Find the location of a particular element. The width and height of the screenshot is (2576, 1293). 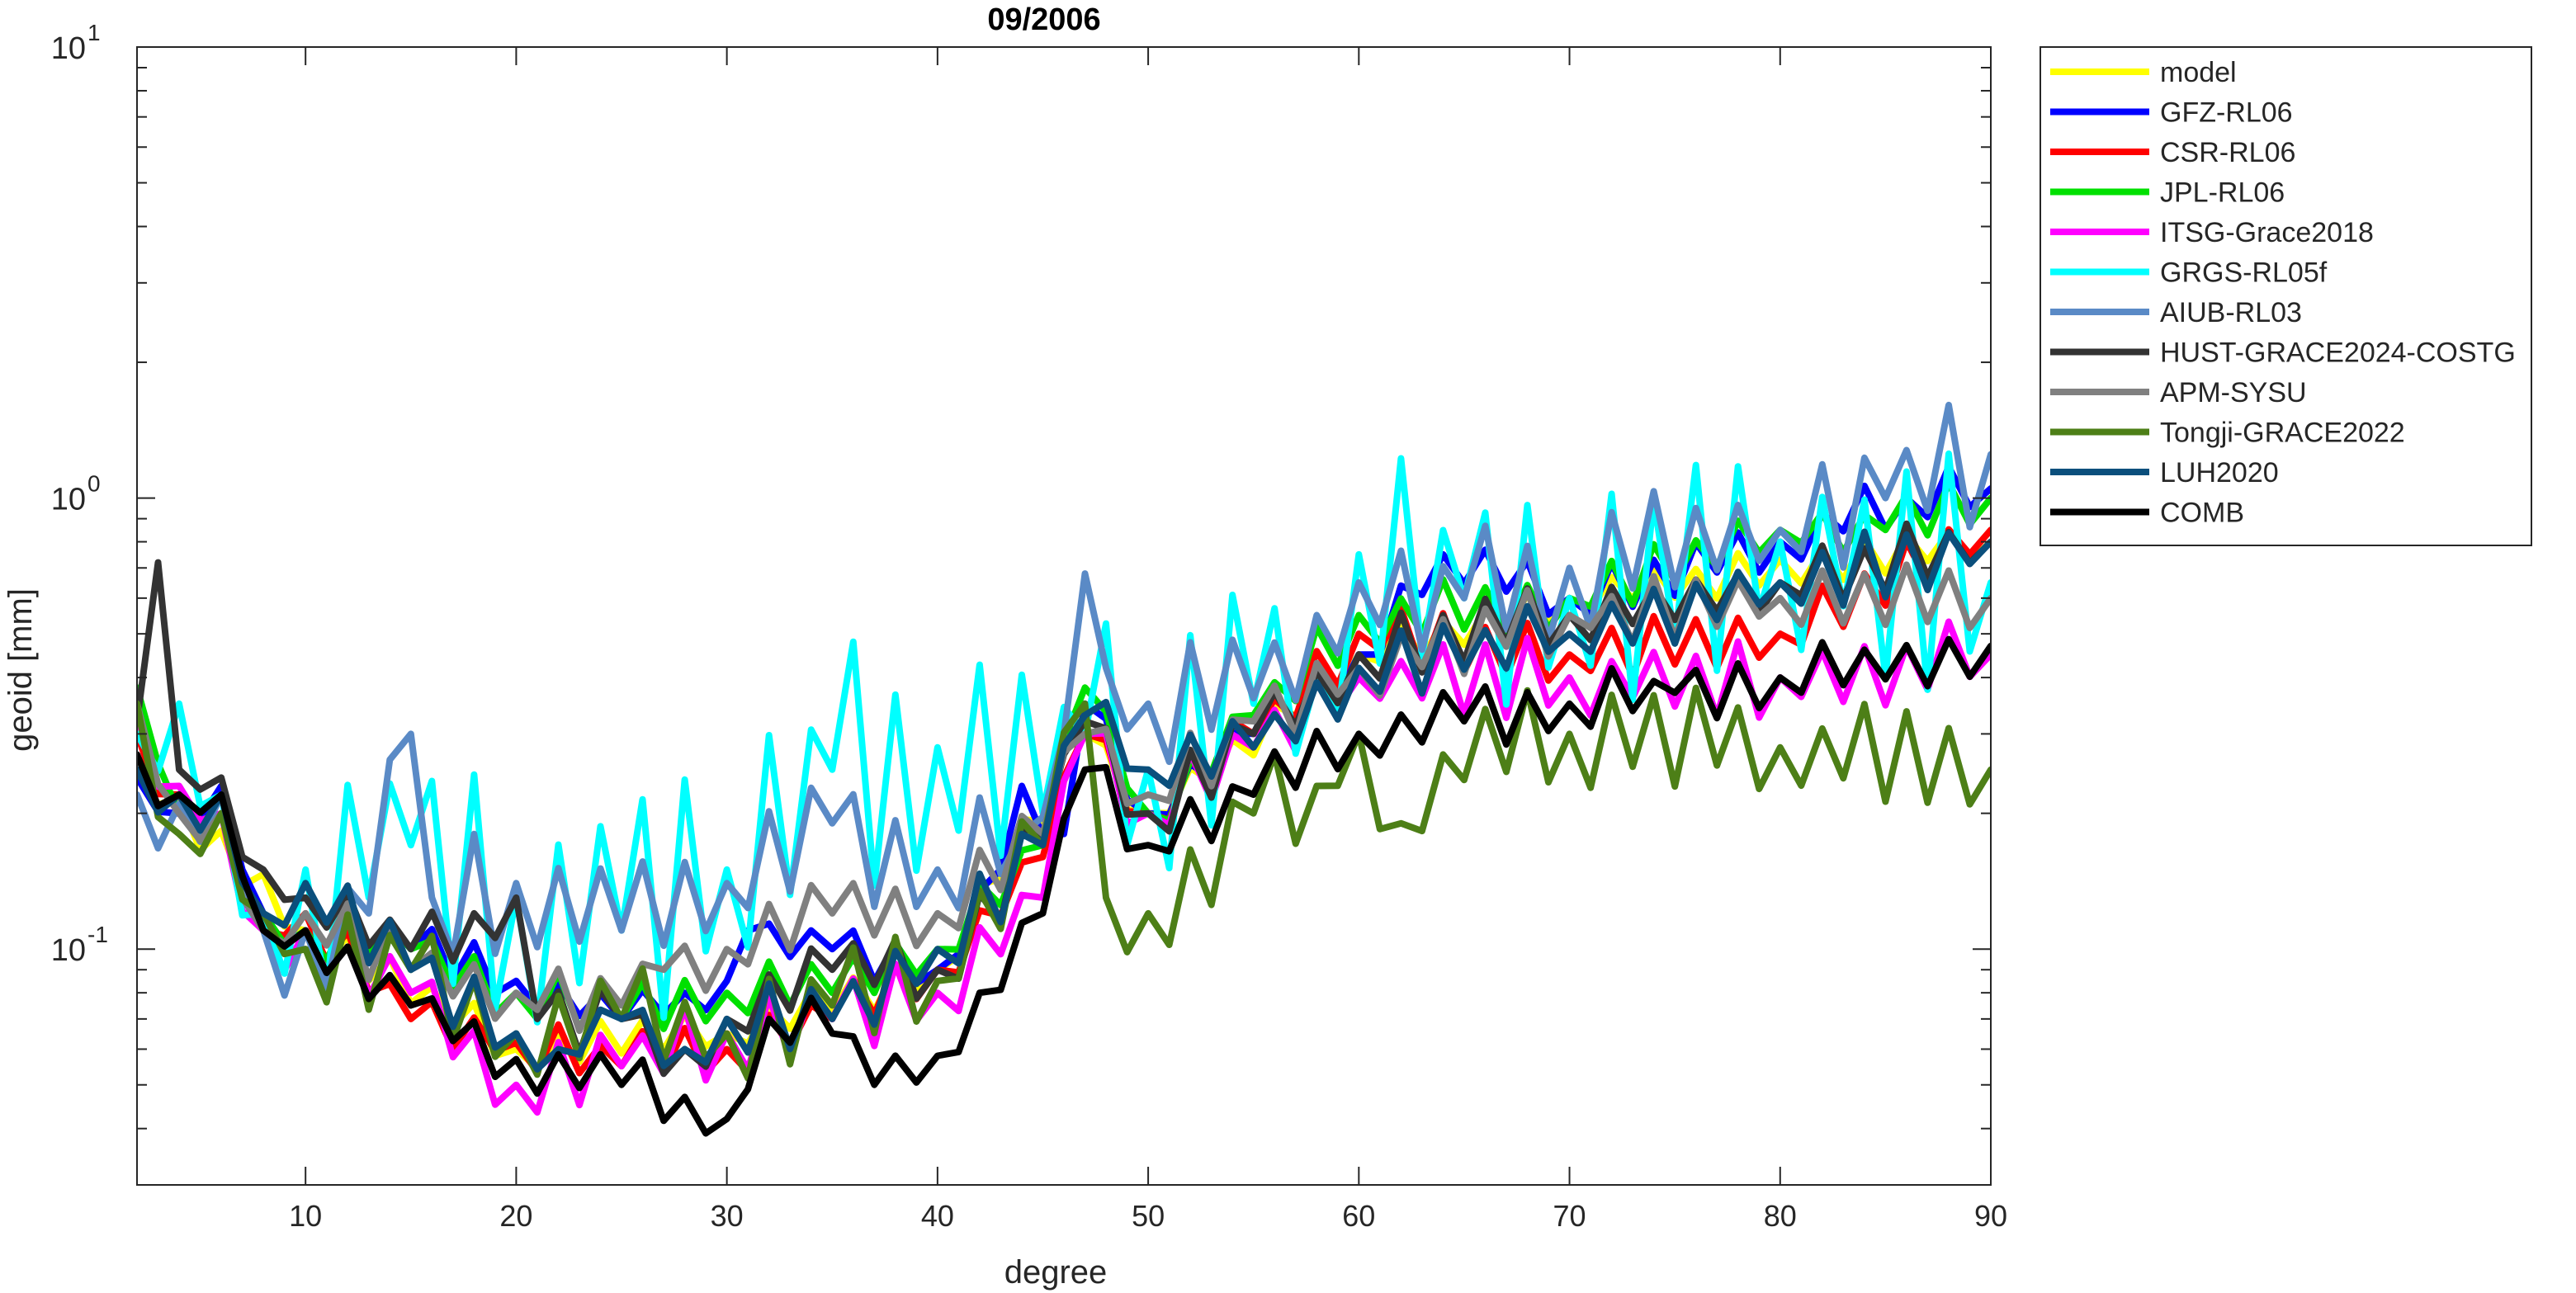

legend-entry-label: LUH2020 is located at coordinates (2219, 472).